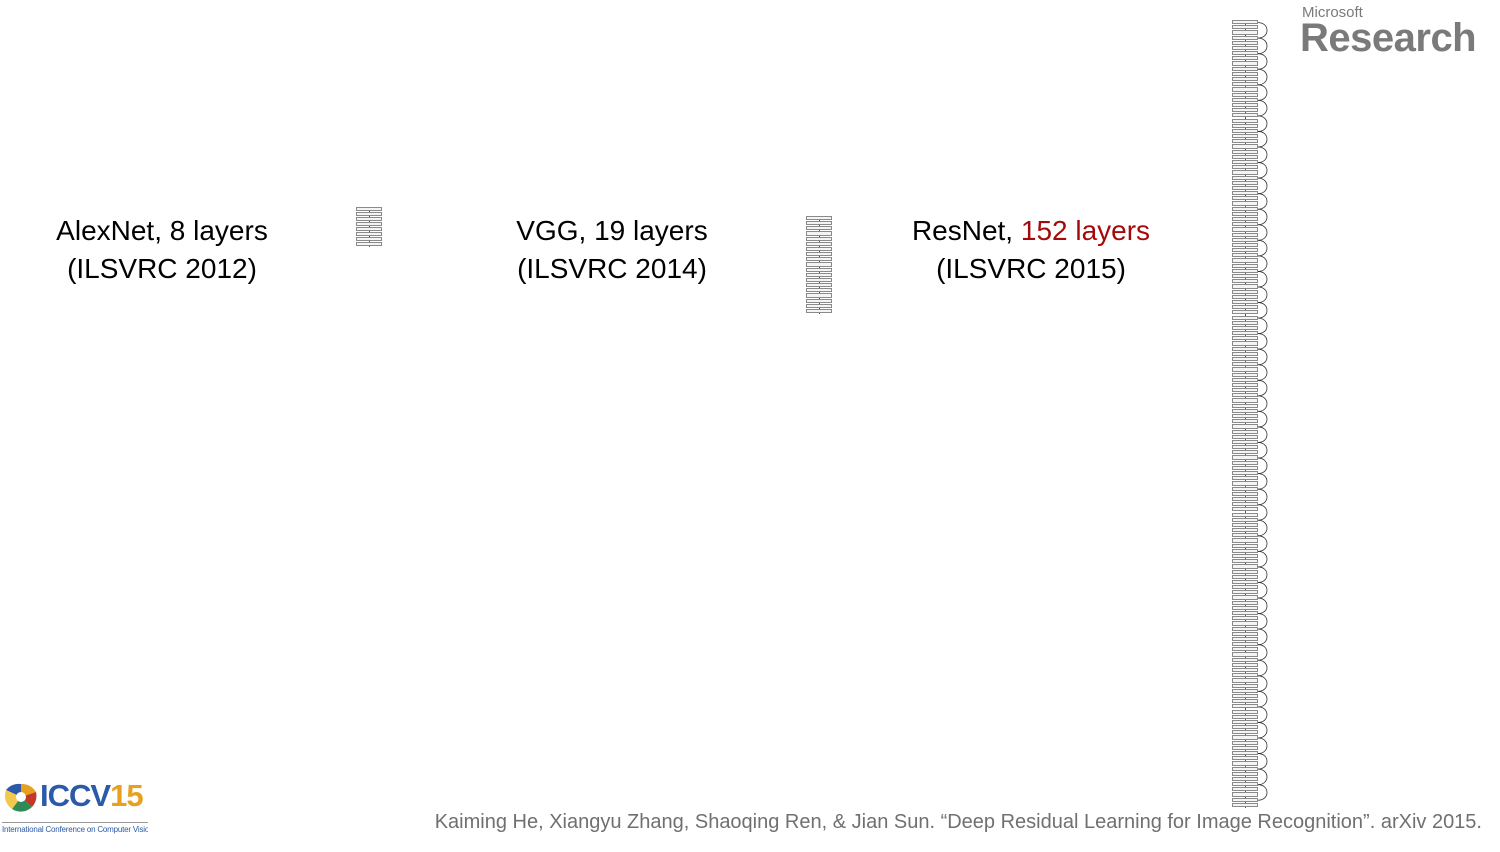 The width and height of the screenshot is (1500, 852). Describe the element at coordinates (1388, 38) in the screenshot. I see `logo-research-text: Research` at that location.